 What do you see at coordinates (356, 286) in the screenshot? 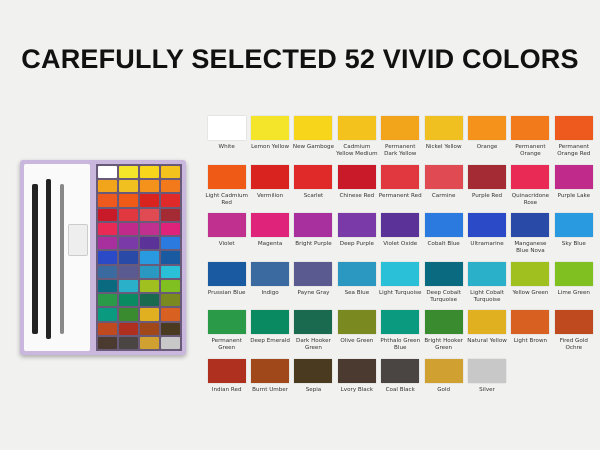
I see `color-swatch-item: Sea Blue` at bounding box center [356, 286].